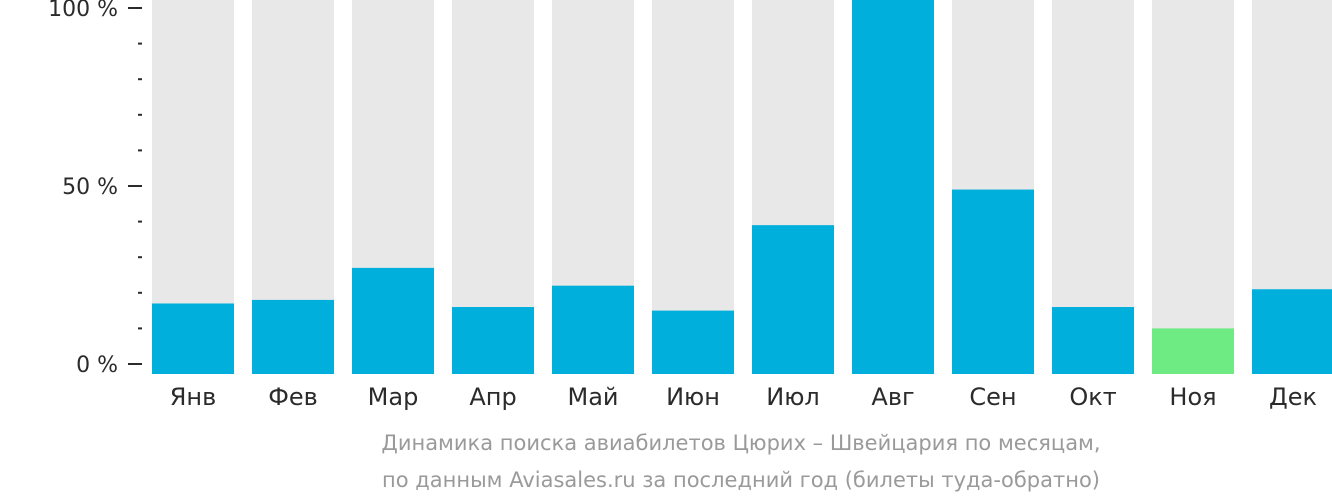 The image size is (1332, 502). I want to click on y-tick-label-50: 50 %, so click(90, 187).